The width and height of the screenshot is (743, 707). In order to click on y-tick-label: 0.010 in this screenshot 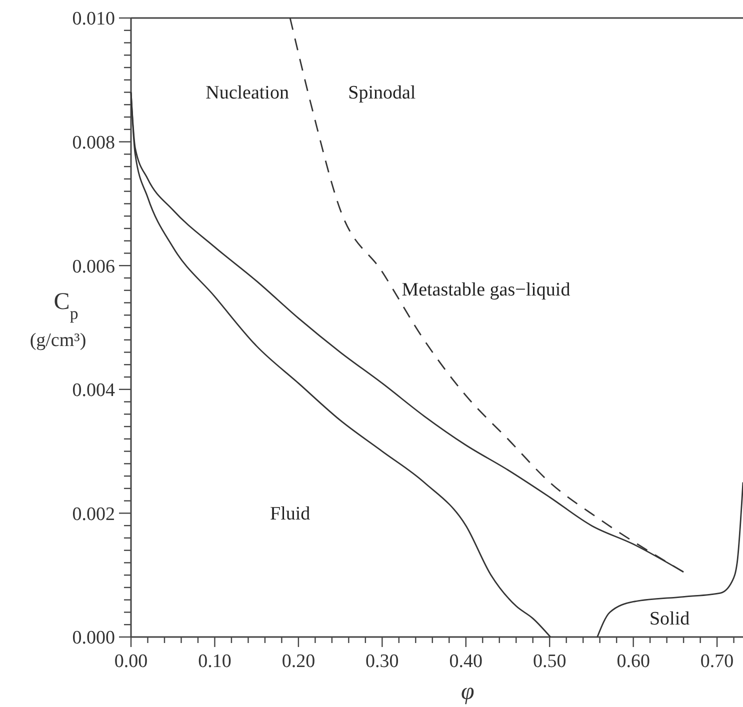, I will do `click(93, 19)`.